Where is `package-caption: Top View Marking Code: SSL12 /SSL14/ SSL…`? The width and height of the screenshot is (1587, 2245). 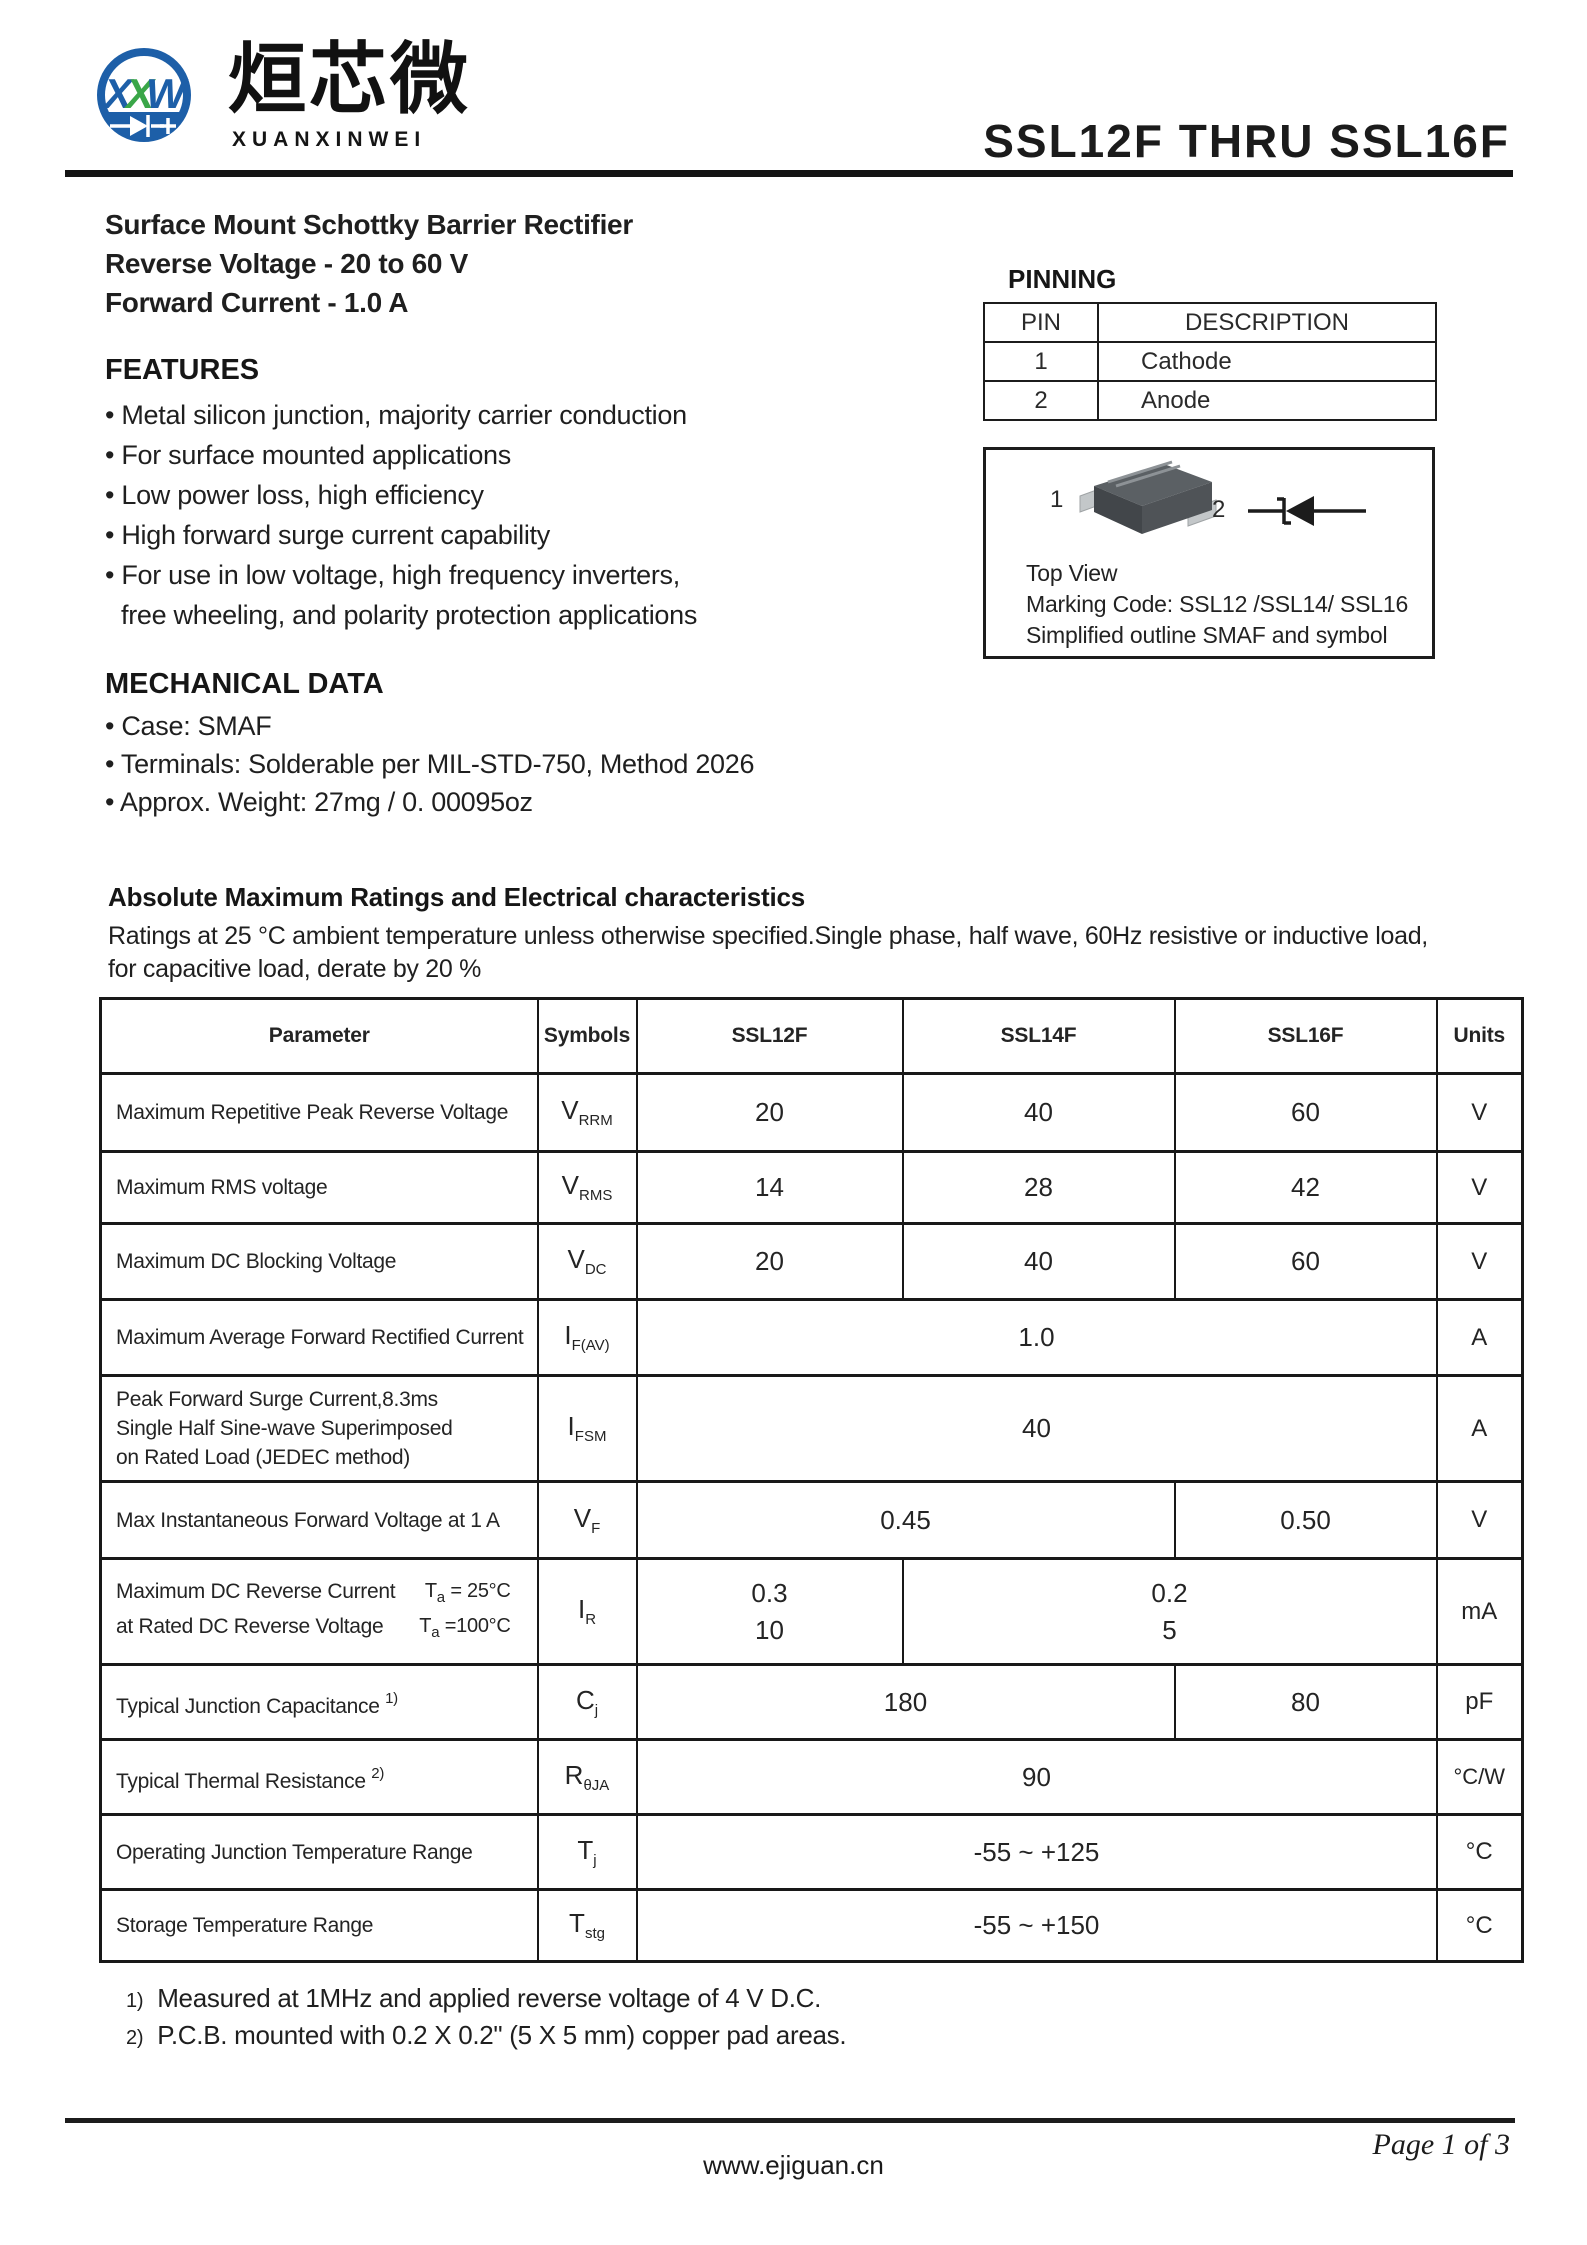 package-caption: Top View Marking Code: SSL12 /SSL14/ SSL… is located at coordinates (1217, 604).